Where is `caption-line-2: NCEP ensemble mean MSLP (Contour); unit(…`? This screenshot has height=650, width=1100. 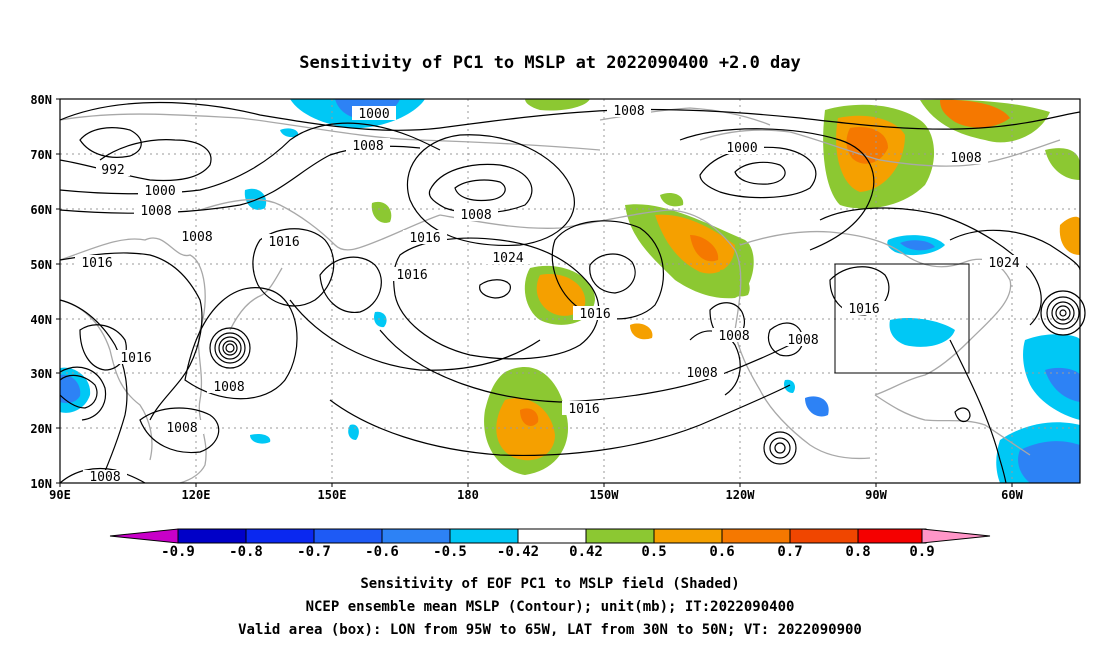 caption-line-2: NCEP ensemble mean MSLP (Contour); unit(… is located at coordinates (550, 607).